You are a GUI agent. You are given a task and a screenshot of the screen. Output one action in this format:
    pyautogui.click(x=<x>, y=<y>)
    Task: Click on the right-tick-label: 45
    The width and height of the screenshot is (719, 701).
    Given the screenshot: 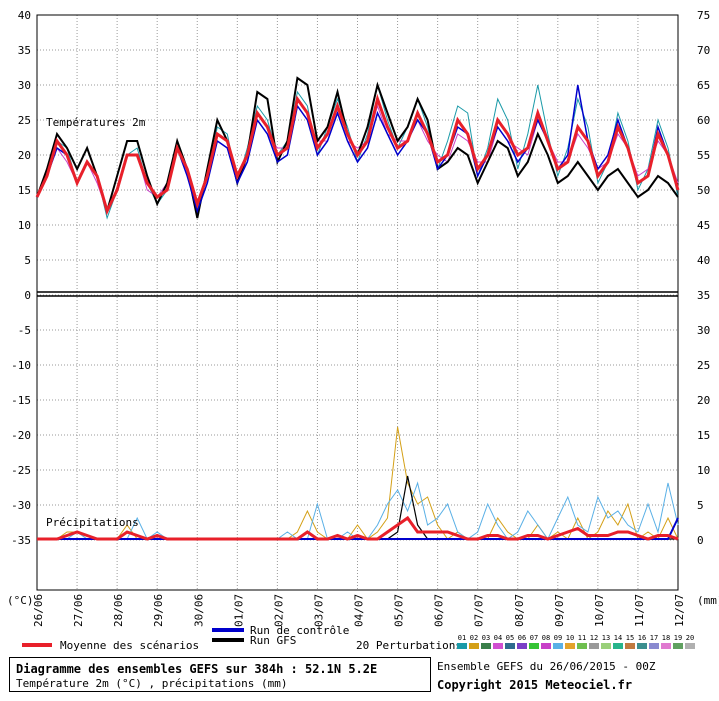 What is the action you would take?
    pyautogui.click(x=703, y=225)
    